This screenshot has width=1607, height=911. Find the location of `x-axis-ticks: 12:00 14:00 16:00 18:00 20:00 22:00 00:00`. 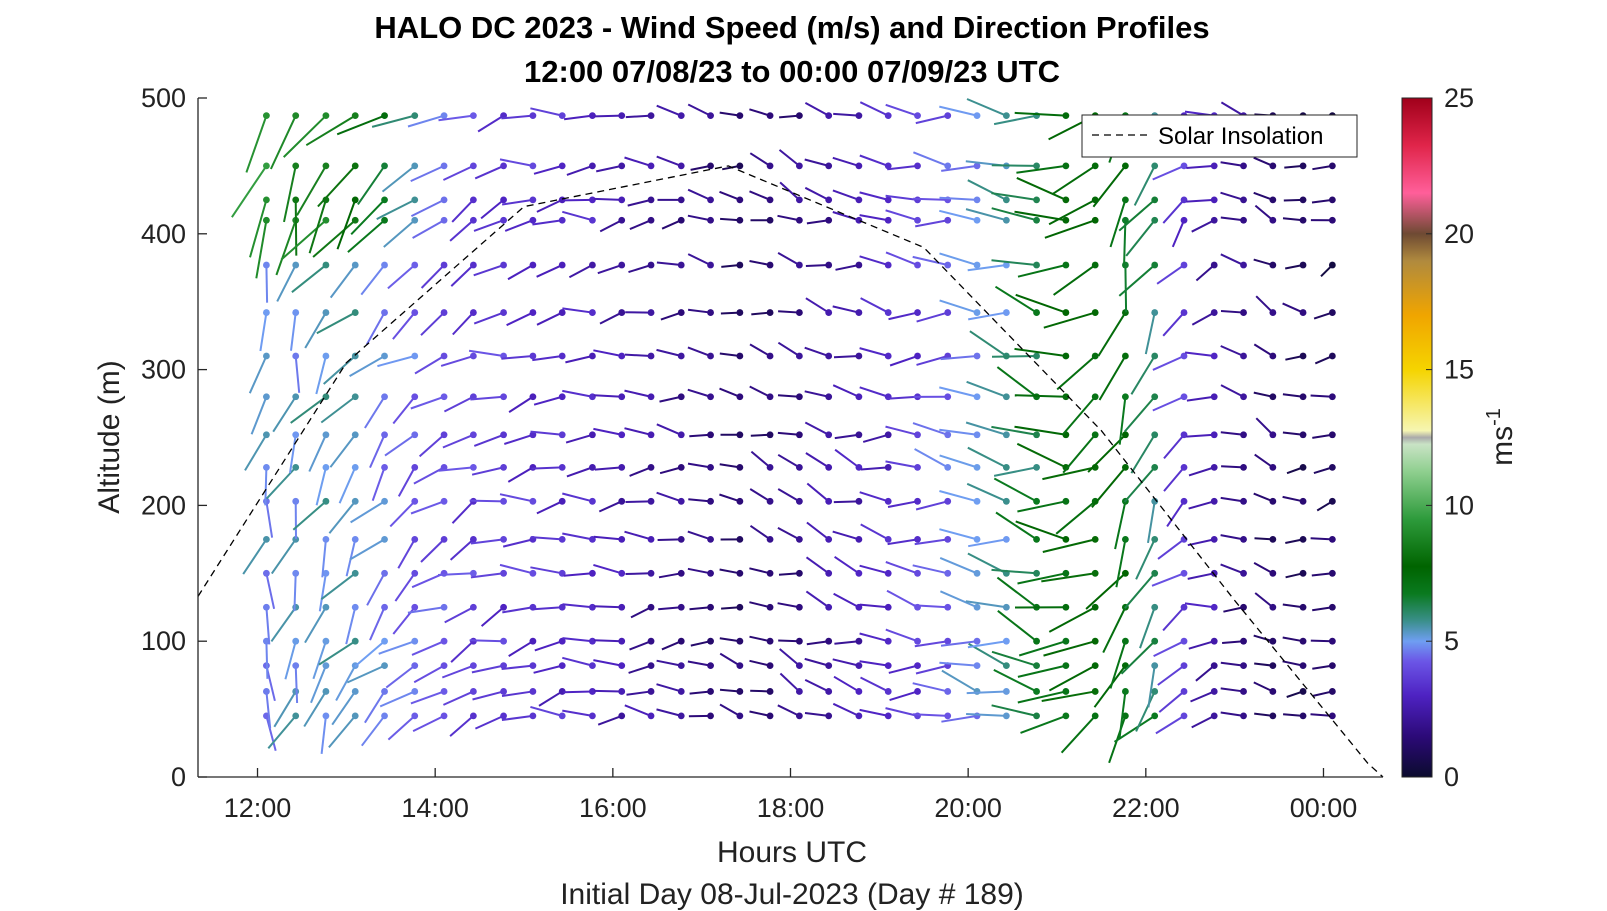

x-axis-ticks: 12:00 14:00 16:00 18:00 20:00 22:00 00:00 is located at coordinates (790, 795).